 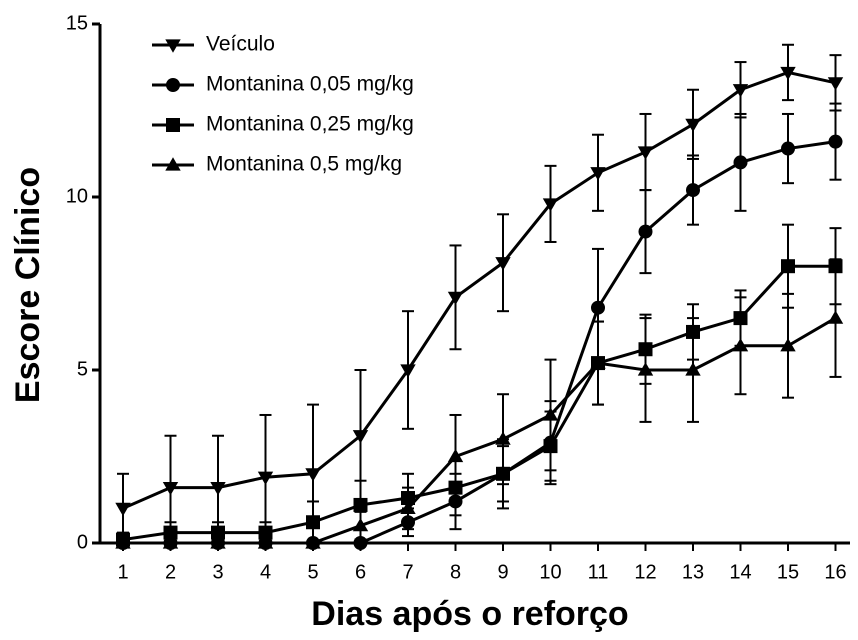 I want to click on y-tick-label: 15, so click(x=77, y=23).